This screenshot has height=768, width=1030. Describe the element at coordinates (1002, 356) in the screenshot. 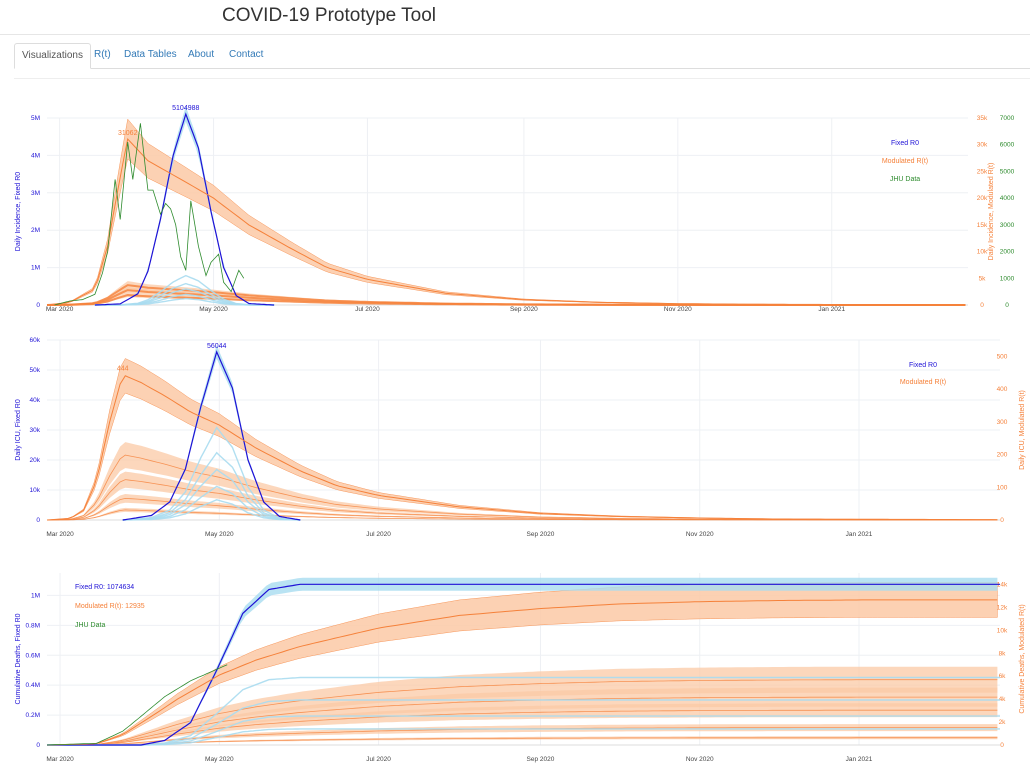

I see `y2-tick-label: 500` at that location.